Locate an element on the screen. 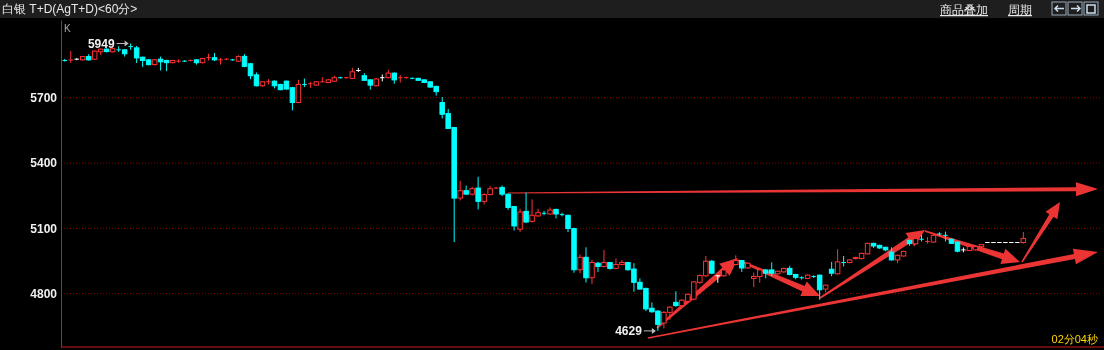 The width and height of the screenshot is (1104, 350). annotation: K is located at coordinates (67, 28).